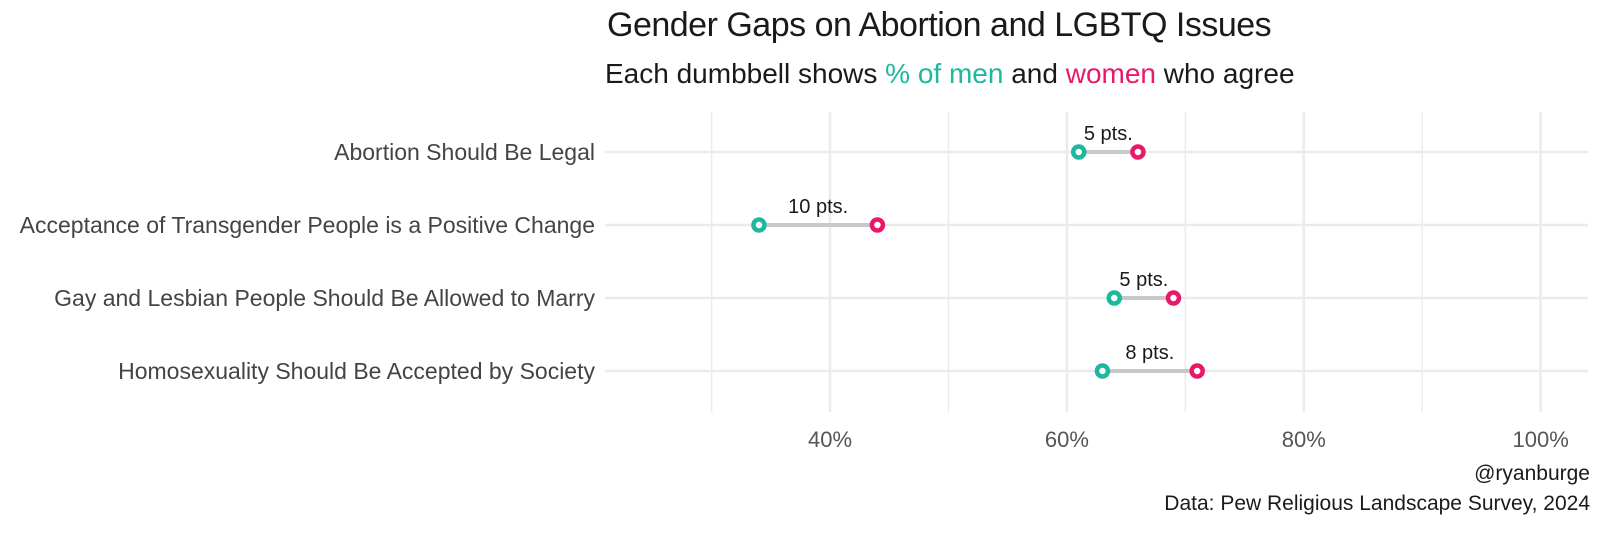  What do you see at coordinates (1110, 73) in the screenshot?
I see `subtitle-women-label: women` at bounding box center [1110, 73].